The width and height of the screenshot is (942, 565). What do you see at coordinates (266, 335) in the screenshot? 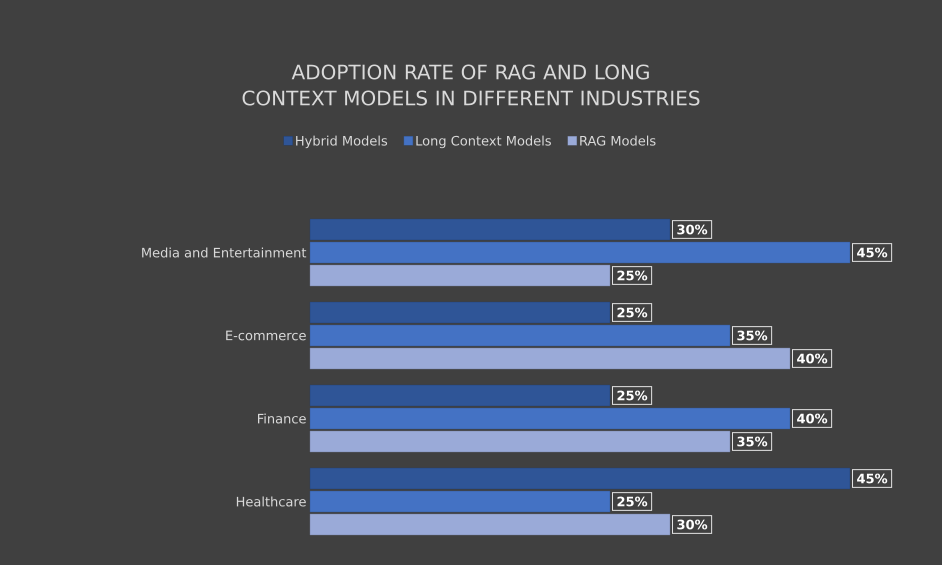
I see `y-tick-label: E-commerce` at bounding box center [266, 335].